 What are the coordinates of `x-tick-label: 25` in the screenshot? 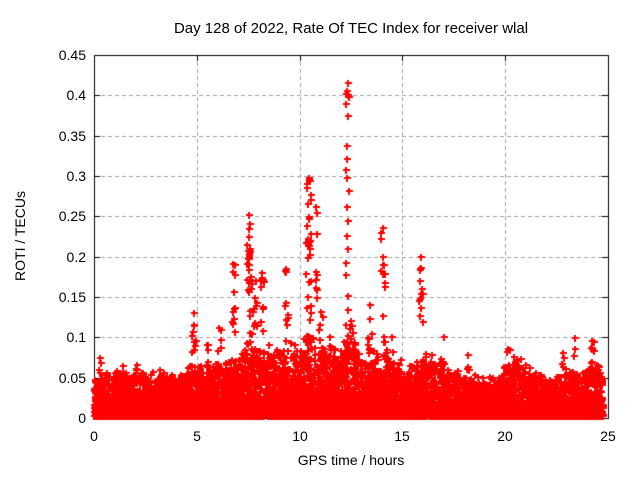 It's located at (608, 436).